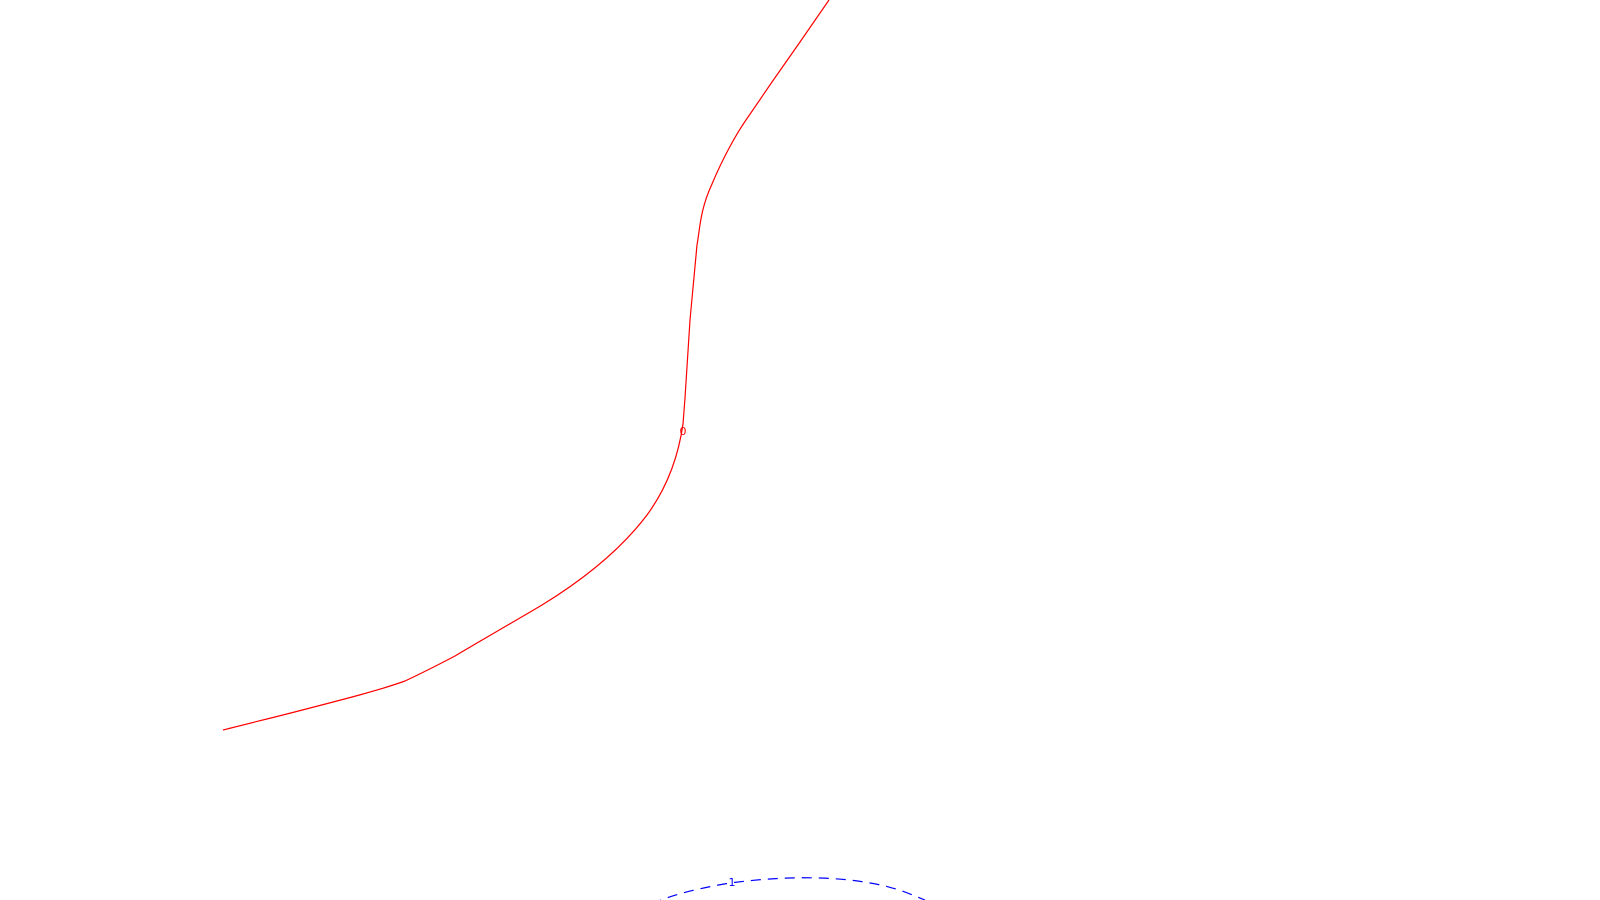  I want to click on contour-label-level-1: 1, so click(732, 882).